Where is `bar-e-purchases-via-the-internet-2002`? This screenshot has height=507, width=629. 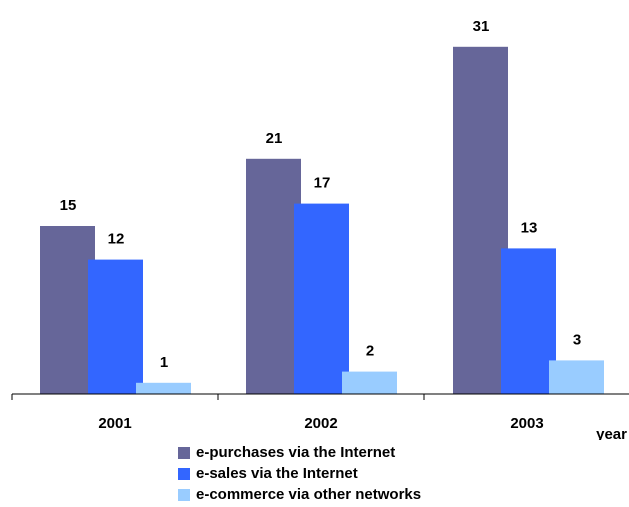 bar-e-purchases-via-the-internet-2002 is located at coordinates (273, 276).